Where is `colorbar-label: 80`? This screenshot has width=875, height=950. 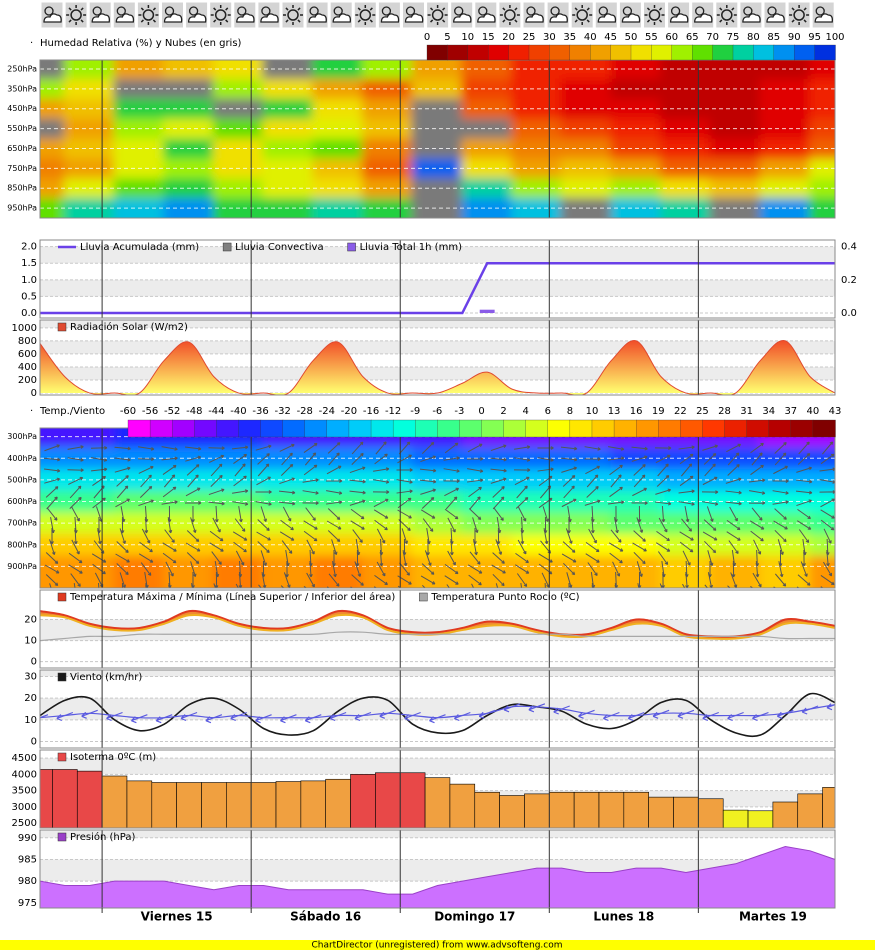
colorbar-label: 80 is located at coordinates (753, 37).